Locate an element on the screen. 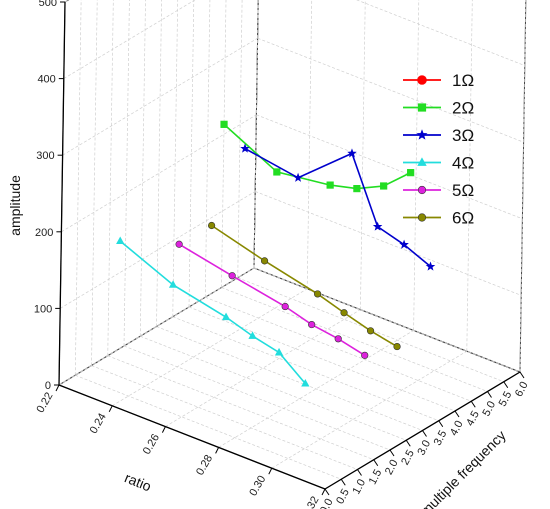 This screenshot has width=550, height=509. frequency-tick-label: 1.5 is located at coordinates (376, 477).